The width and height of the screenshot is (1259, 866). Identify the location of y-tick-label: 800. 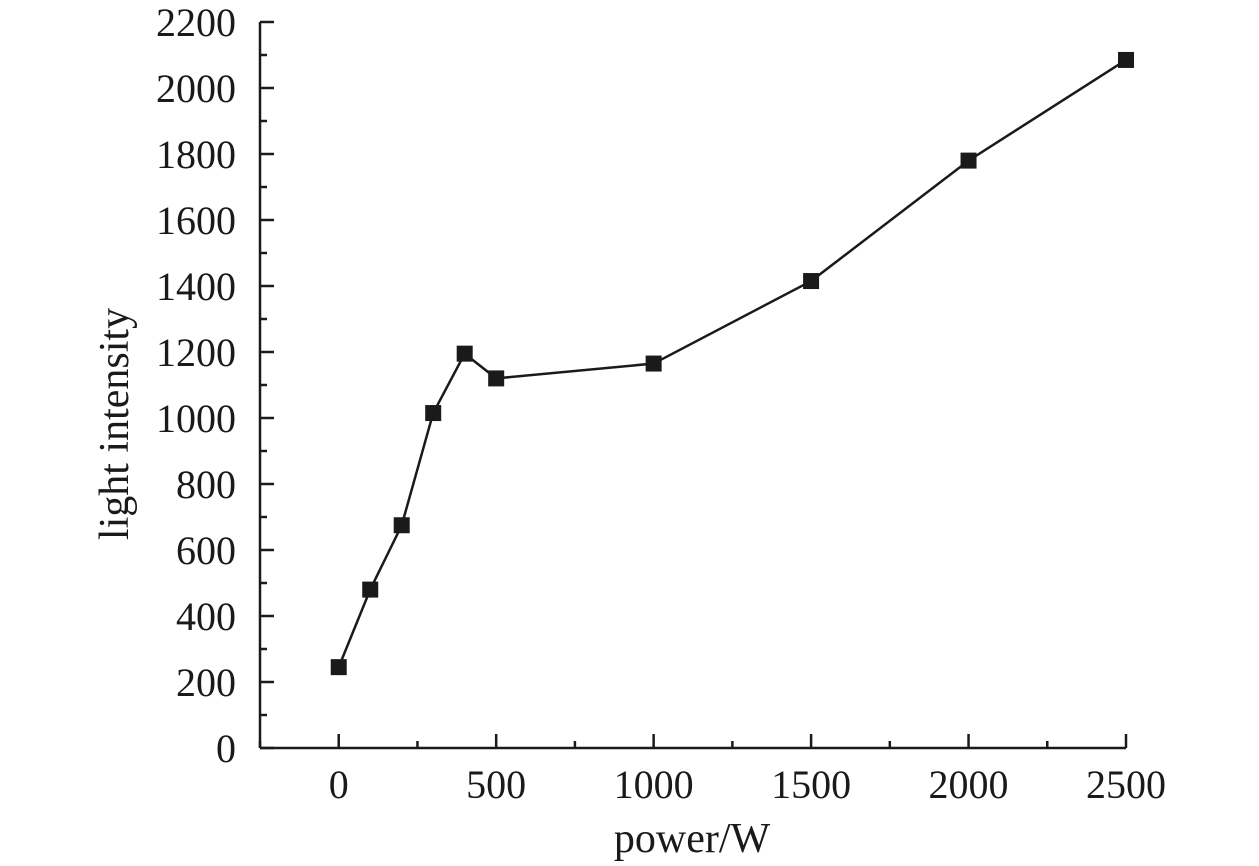
(206, 484).